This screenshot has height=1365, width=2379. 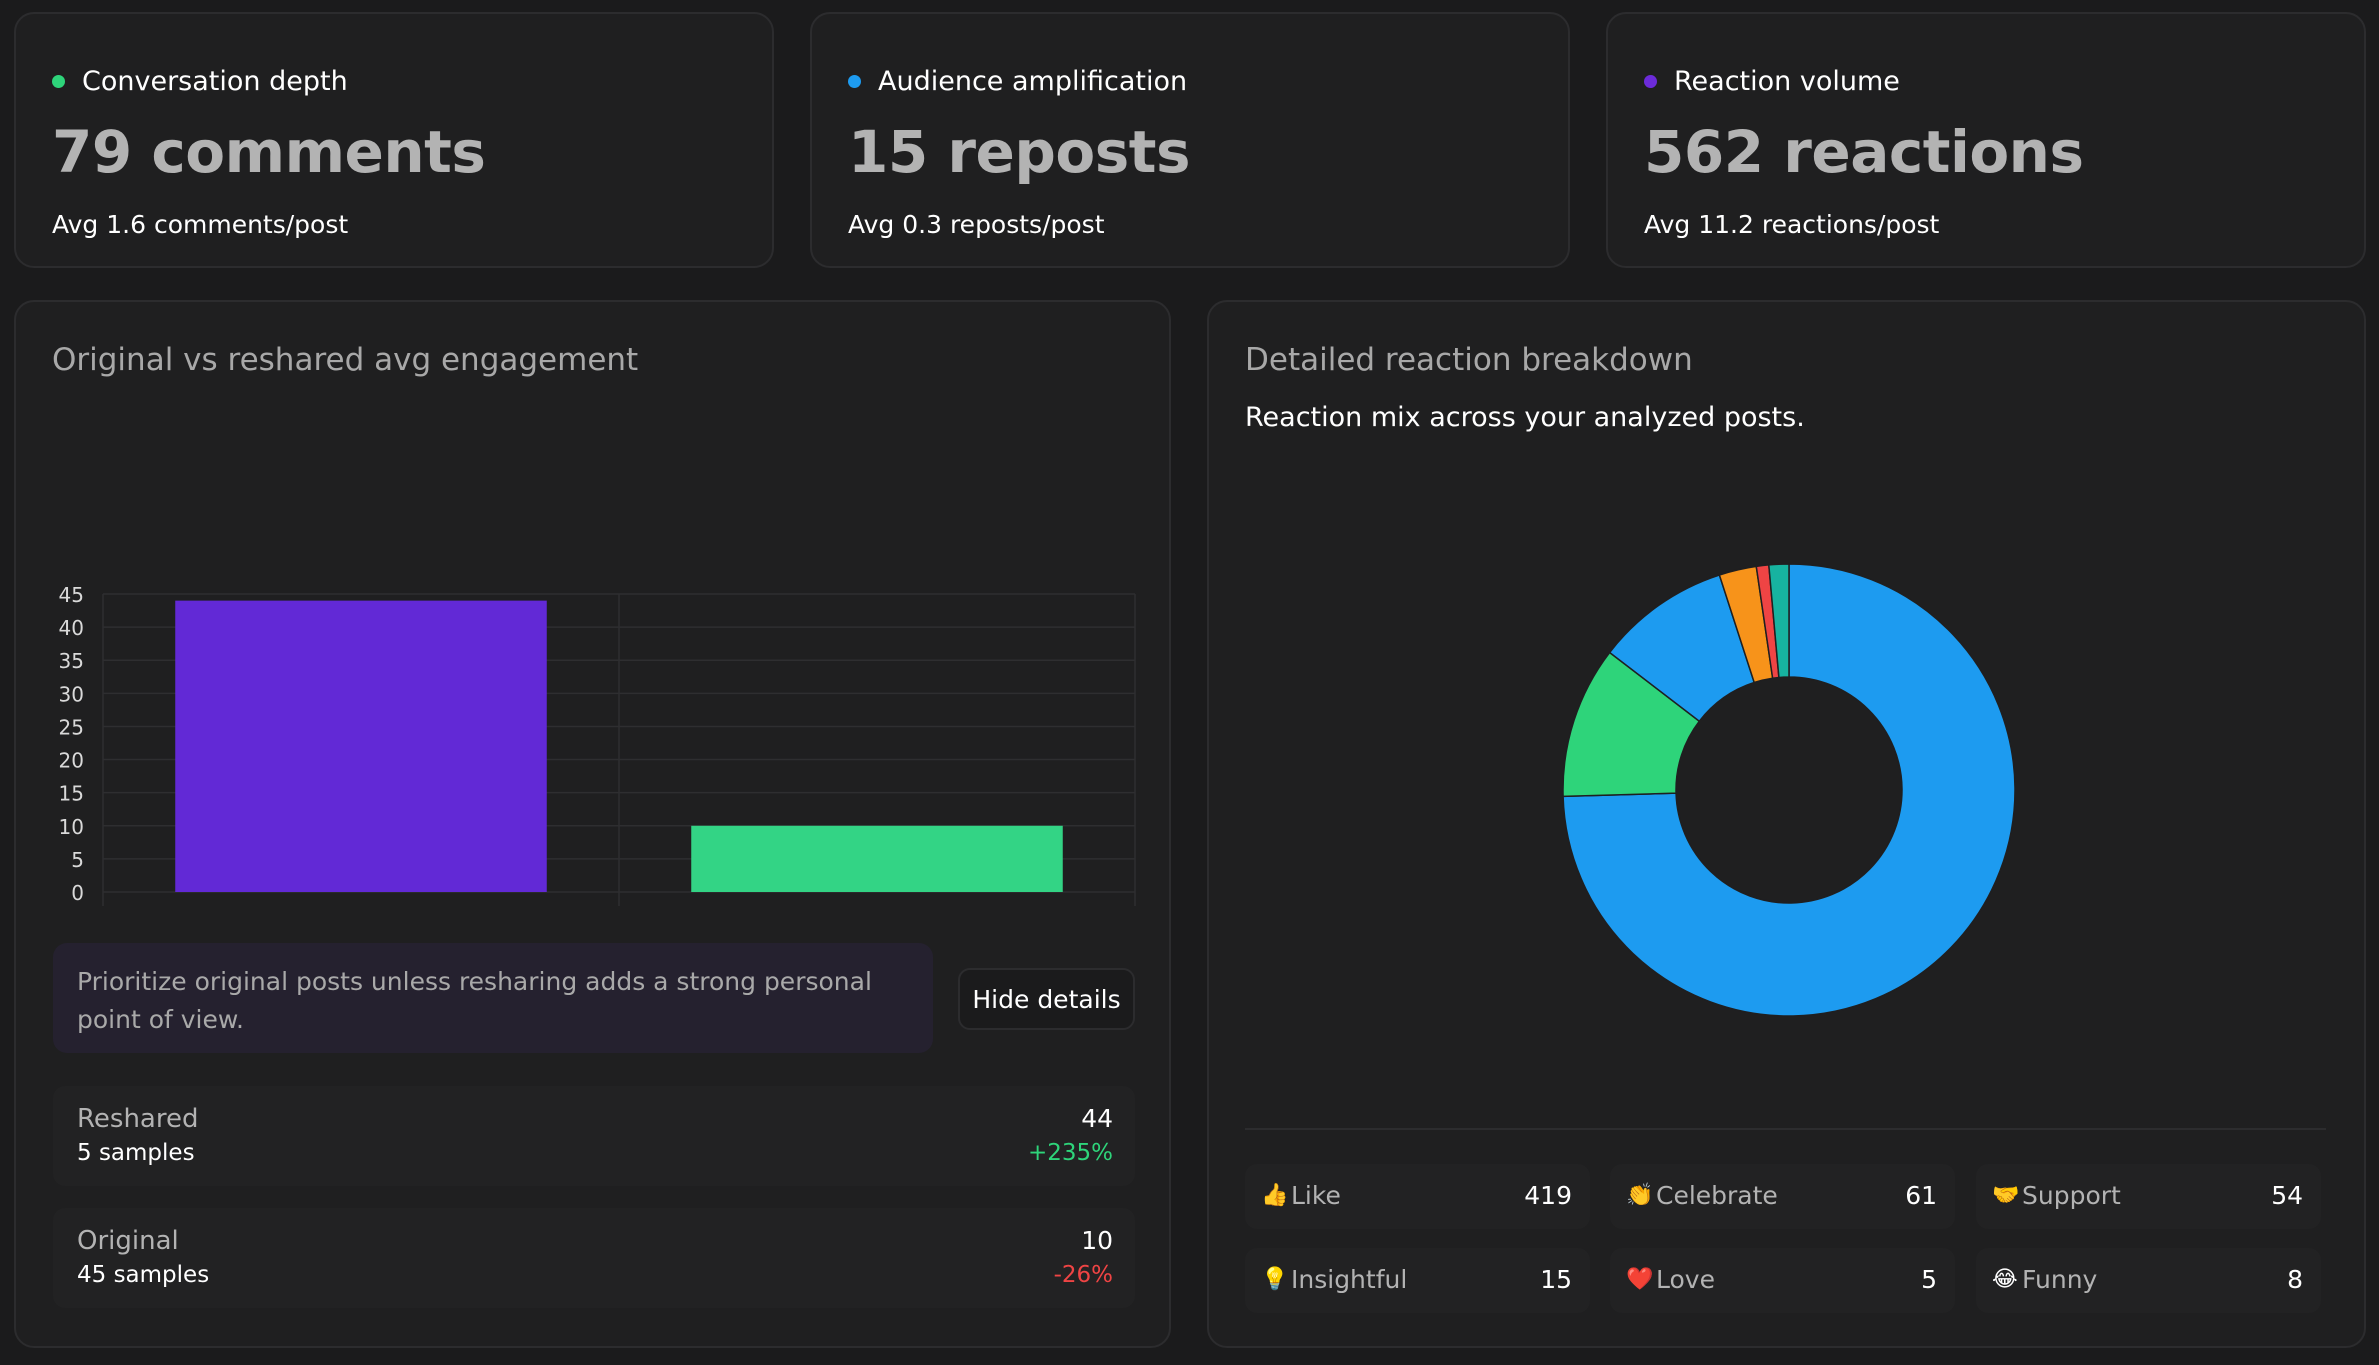 I want to click on kpi-subtext: Avg 1.6 comments/post, so click(x=200, y=224).